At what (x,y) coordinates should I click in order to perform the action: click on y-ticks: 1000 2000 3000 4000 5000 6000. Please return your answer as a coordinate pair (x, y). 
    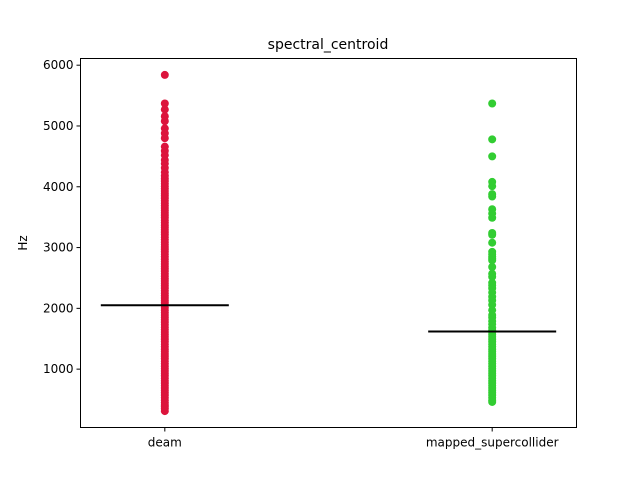
    Looking at the image, I should click on (62, 217).